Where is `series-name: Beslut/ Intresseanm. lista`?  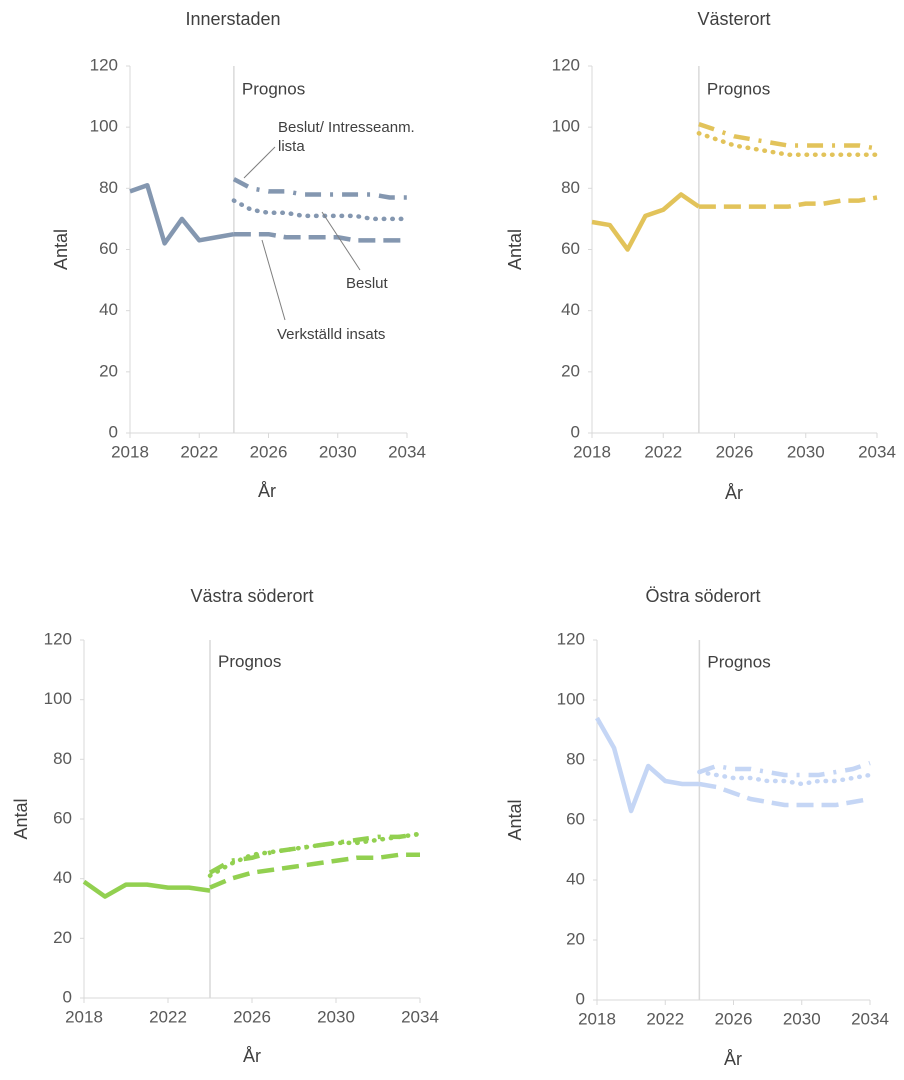
series-name: Beslut/ Intresseanm. lista is located at coordinates (346, 137).